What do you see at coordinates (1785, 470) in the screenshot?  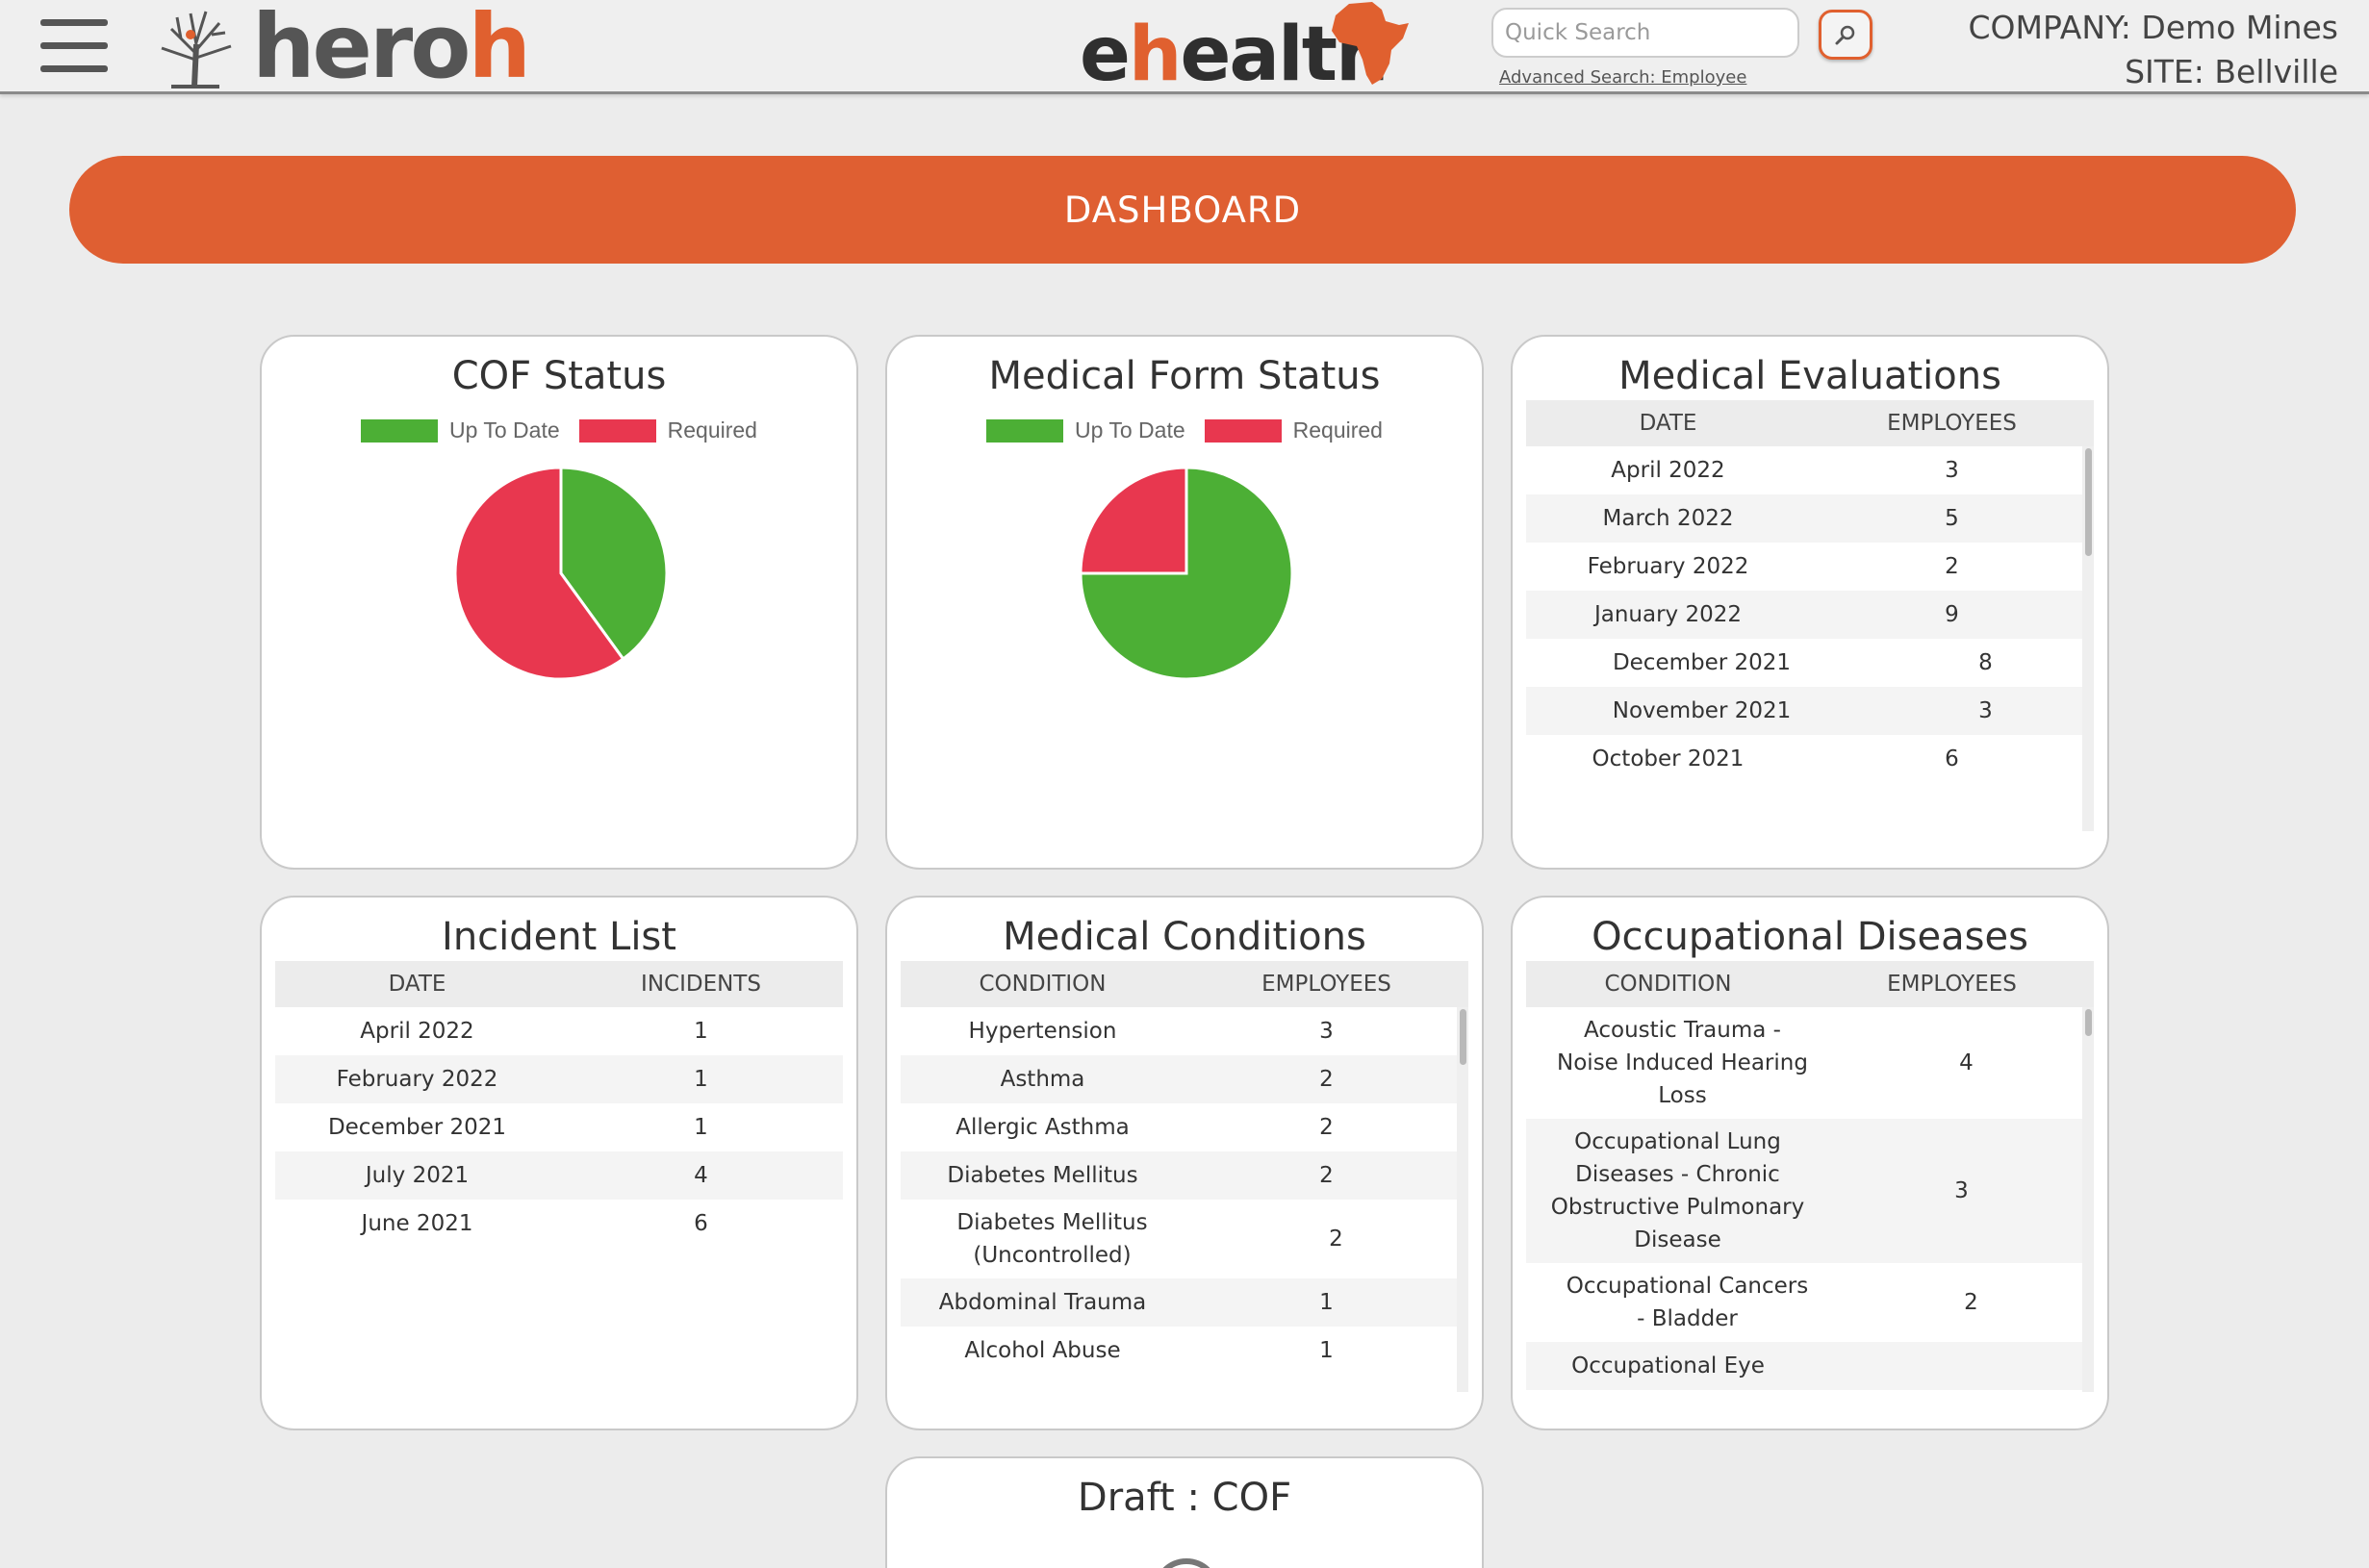 I see `table-row: April 2022 3` at bounding box center [1785, 470].